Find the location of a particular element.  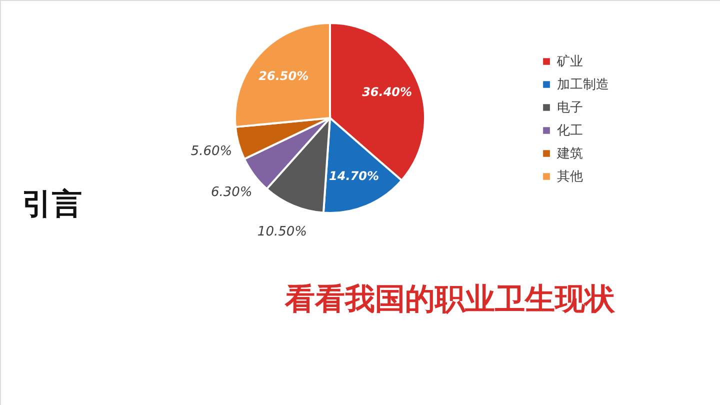

legend-label: 建筑 is located at coordinates (569, 154).